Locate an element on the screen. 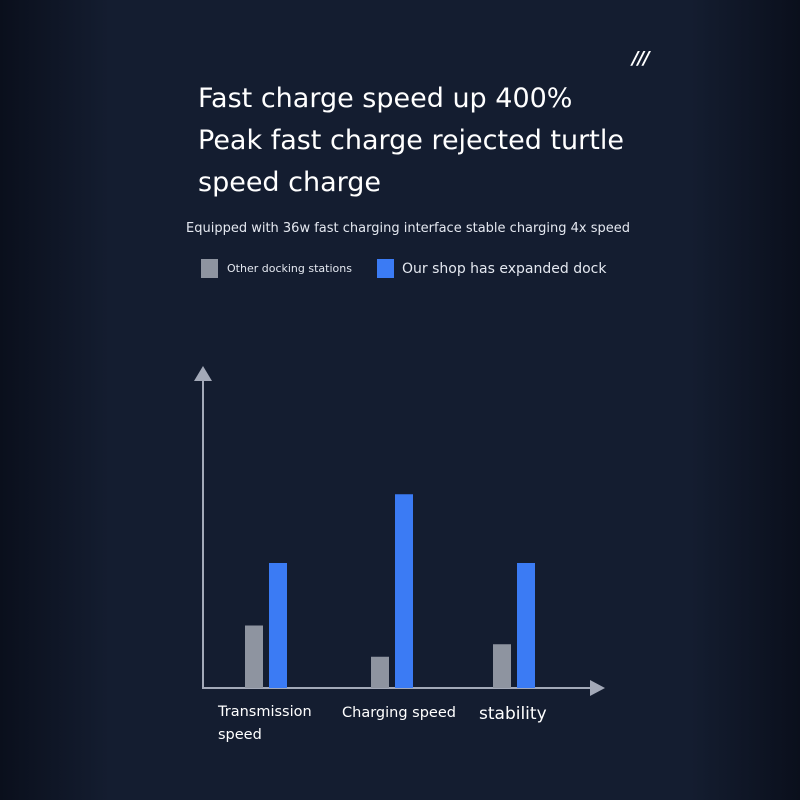 The height and width of the screenshot is (800, 800). legend-swatch-ours is located at coordinates (385, 268).